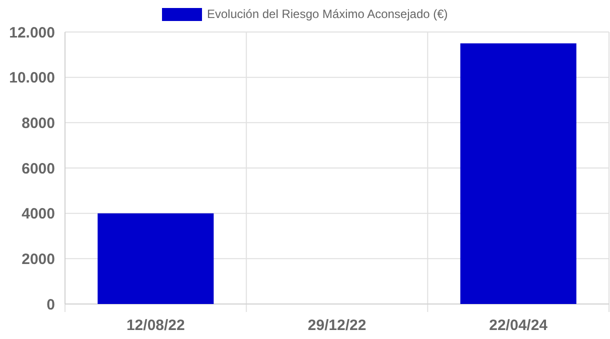 Image resolution: width=610 pixels, height=339 pixels. What do you see at coordinates (327, 14) in the screenshot?
I see `legend-label: Evolución del Riesgo Máximo Aconsejado (€)` at bounding box center [327, 14].